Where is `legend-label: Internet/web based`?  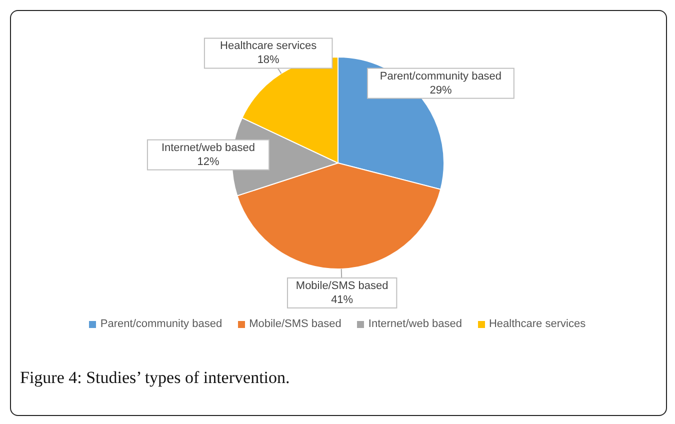 legend-label: Internet/web based is located at coordinates (415, 324).